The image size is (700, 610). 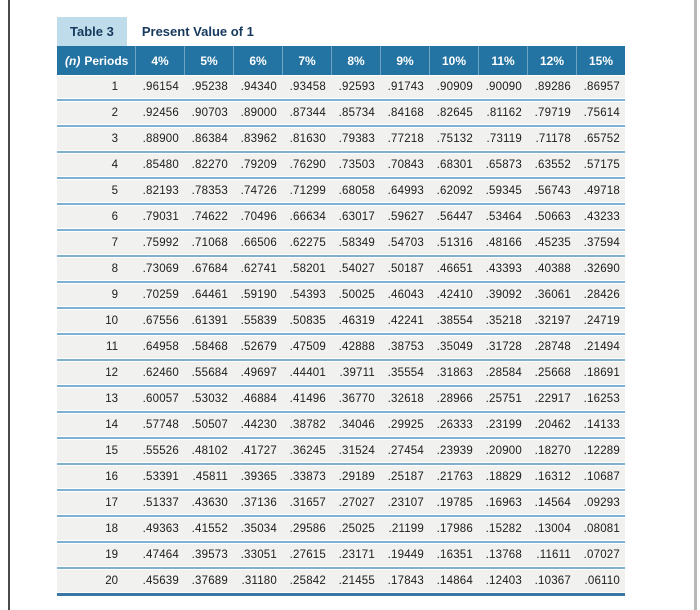 I want to click on value-cell: .84168, so click(x=405, y=113).